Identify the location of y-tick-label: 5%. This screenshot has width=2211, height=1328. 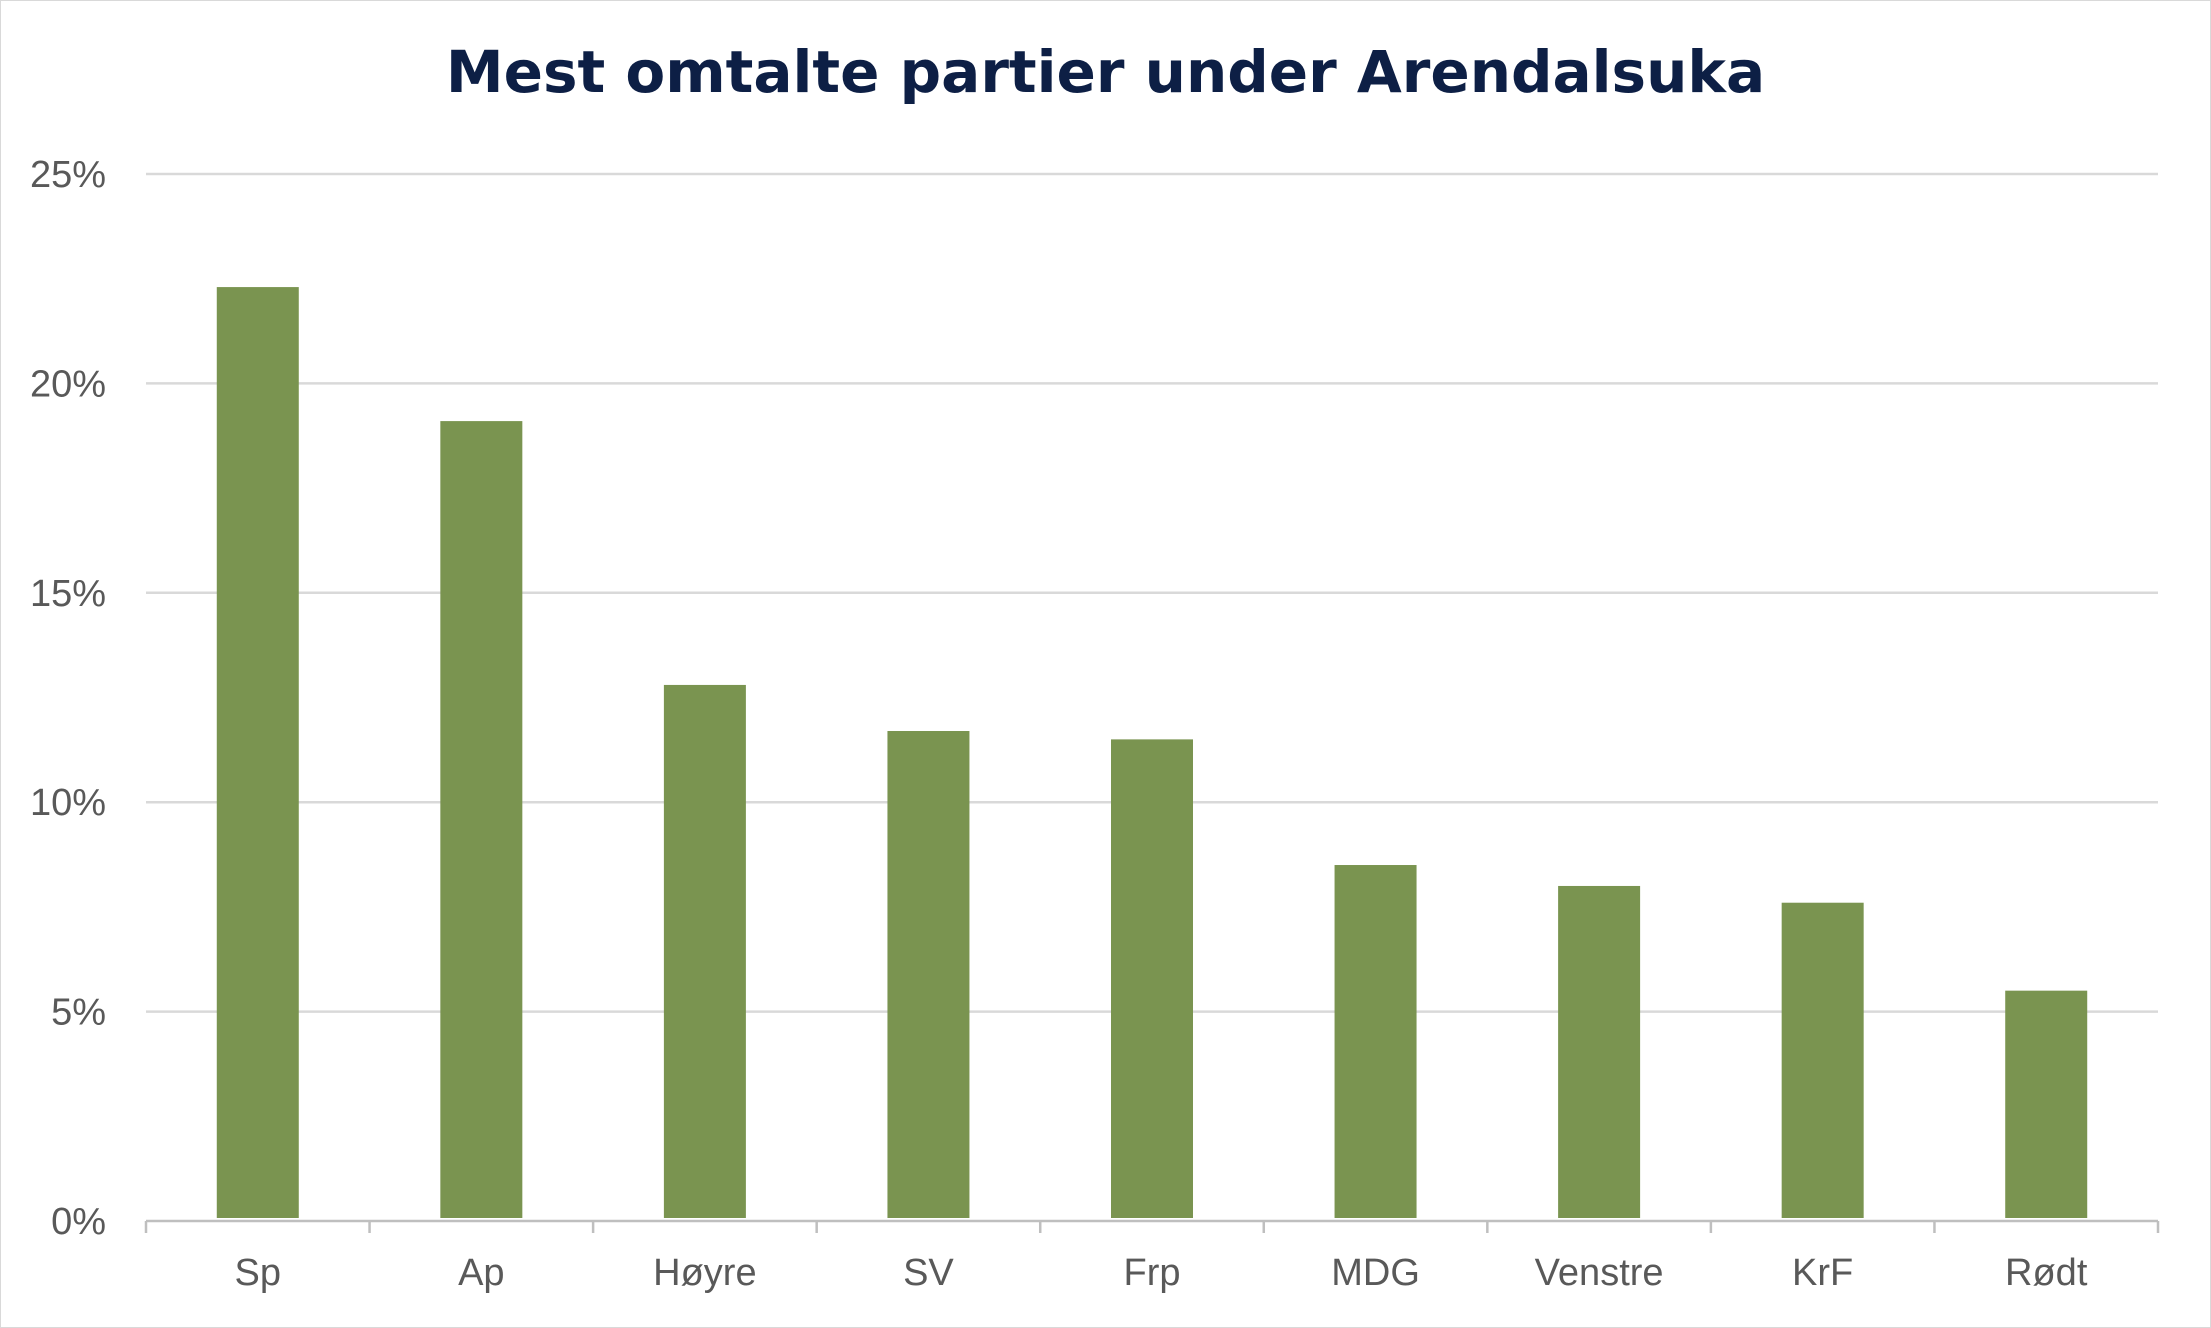
(78, 1013).